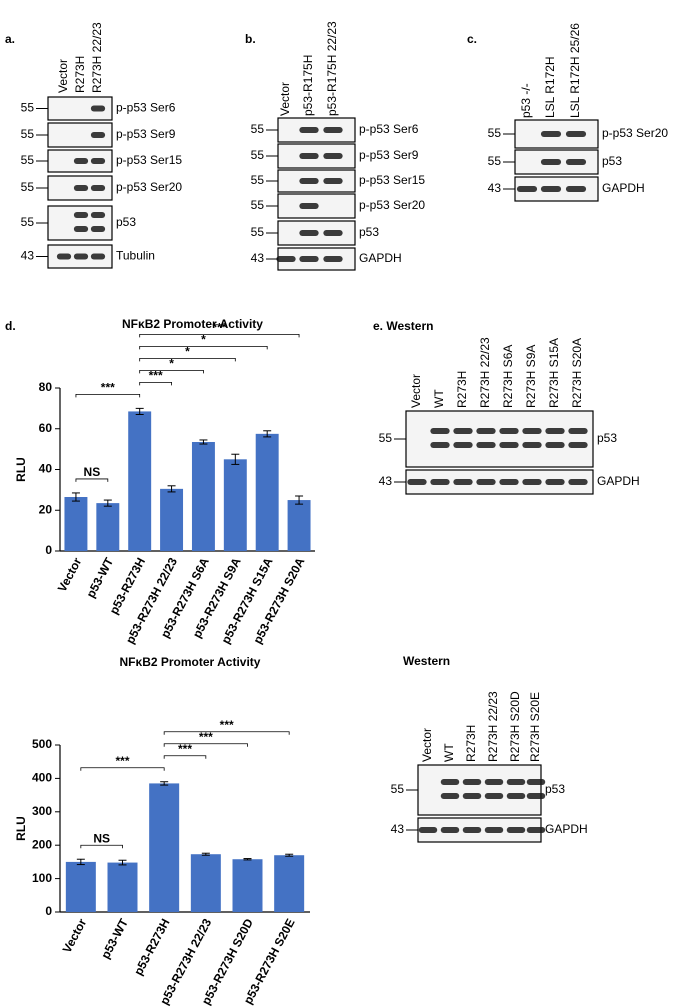 This screenshot has height=1007, width=685. What do you see at coordinates (389, 155) in the screenshot?
I see `protein-label: p-p53 Ser9` at bounding box center [389, 155].